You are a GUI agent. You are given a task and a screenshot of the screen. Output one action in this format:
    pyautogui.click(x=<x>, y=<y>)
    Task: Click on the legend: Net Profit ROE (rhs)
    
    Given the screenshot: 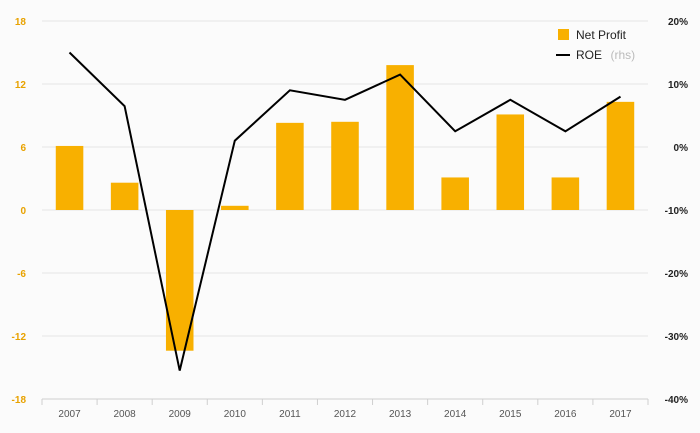 What is the action you would take?
    pyautogui.click(x=595, y=45)
    